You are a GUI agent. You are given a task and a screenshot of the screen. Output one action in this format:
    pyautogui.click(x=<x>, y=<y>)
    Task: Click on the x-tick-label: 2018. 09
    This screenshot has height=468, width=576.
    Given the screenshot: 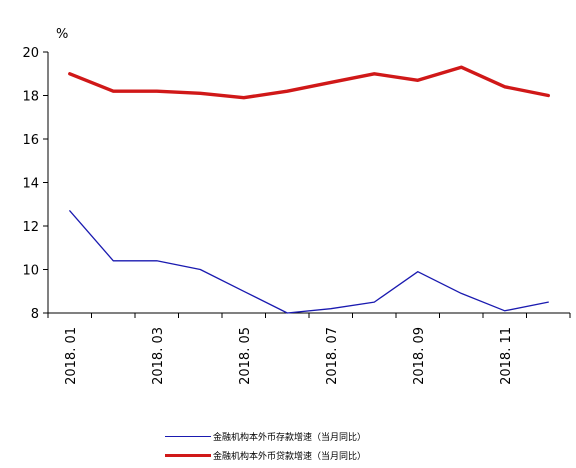 What is the action you would take?
    pyautogui.click(x=419, y=356)
    